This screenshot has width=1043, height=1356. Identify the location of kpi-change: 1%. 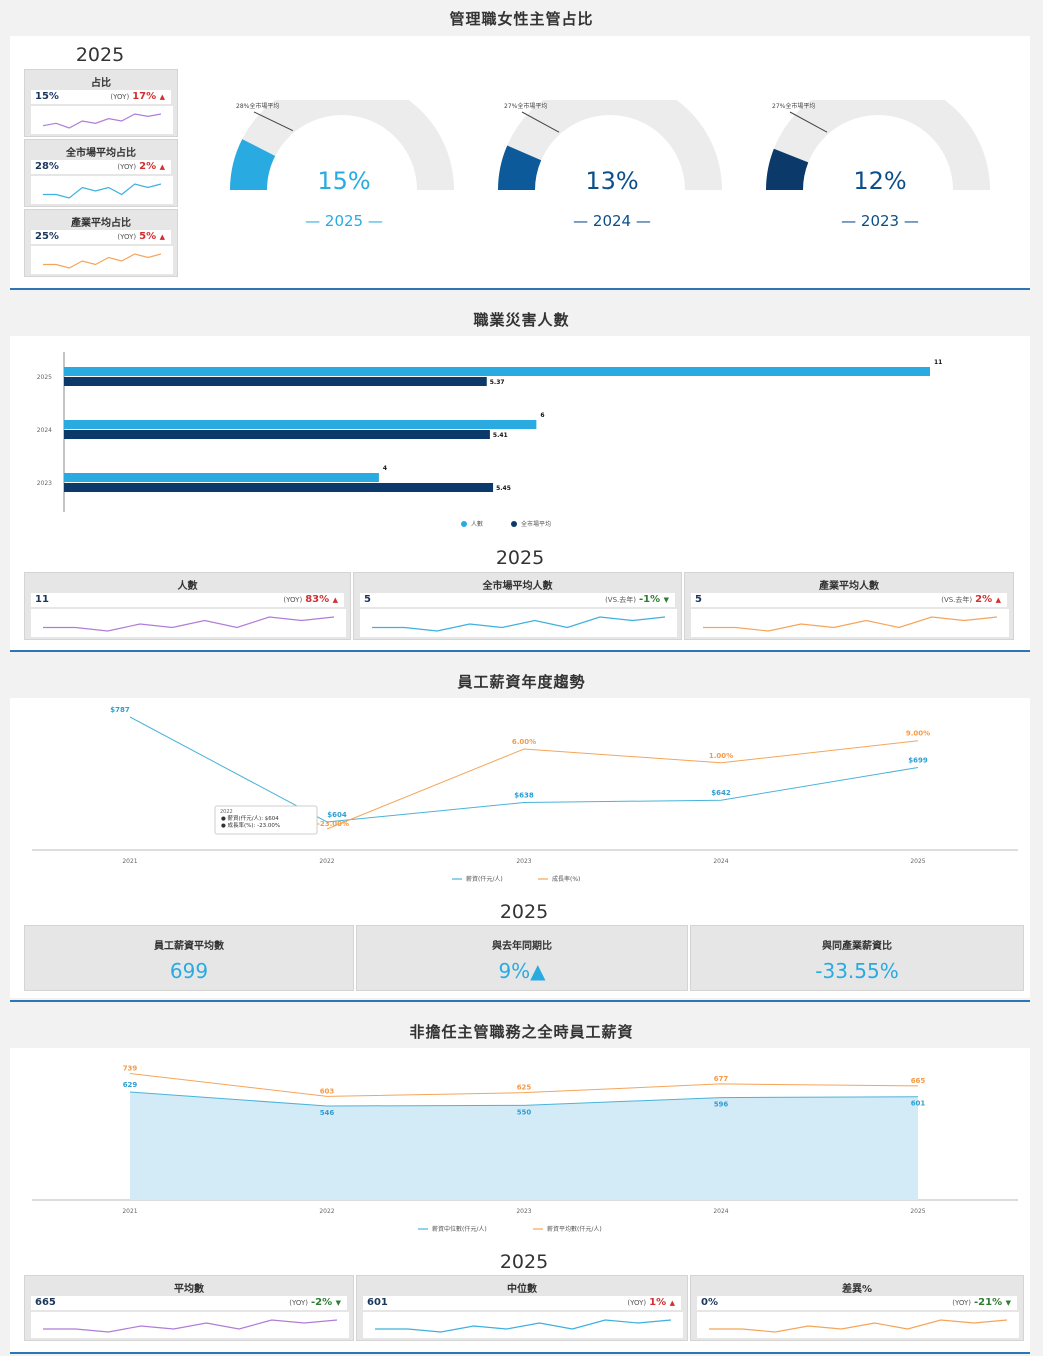
(658, 1302).